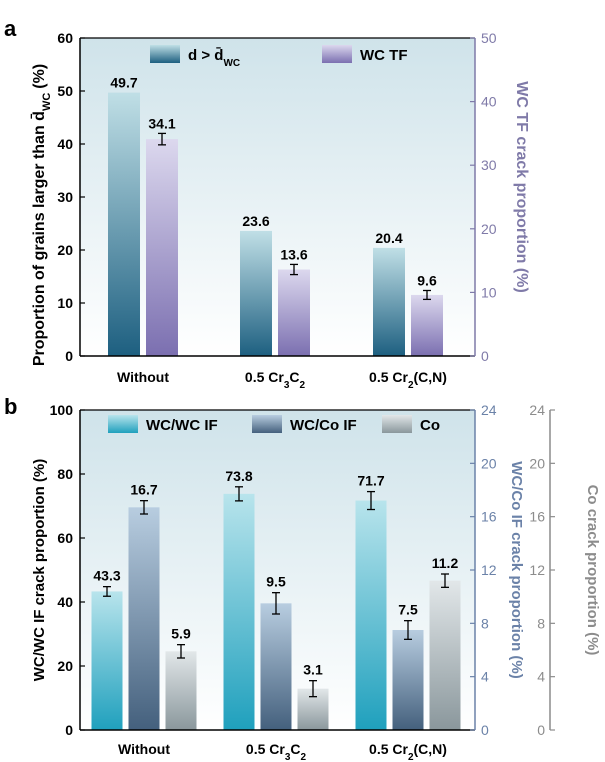 Image resolution: width=605 pixels, height=762 pixels. I want to click on panel-b-bar-wc-co-if-without, so click(144, 618).